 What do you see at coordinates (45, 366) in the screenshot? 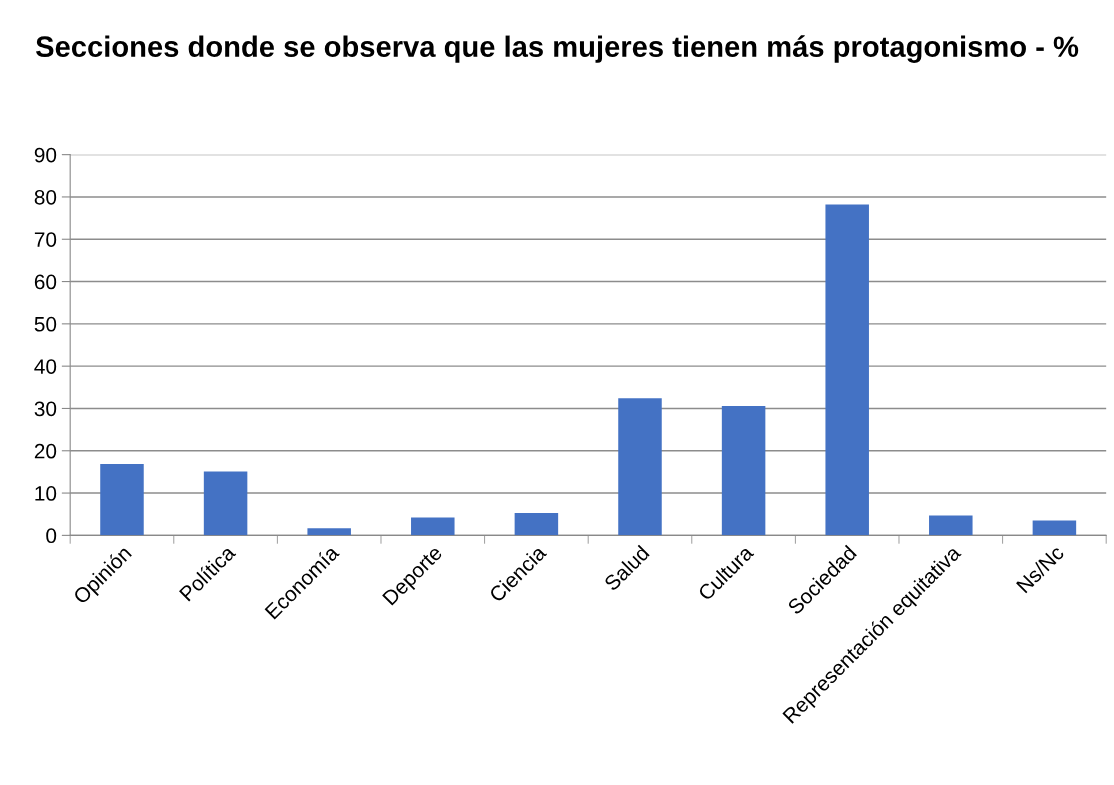
I see `y-tick-label: 40` at bounding box center [45, 366].